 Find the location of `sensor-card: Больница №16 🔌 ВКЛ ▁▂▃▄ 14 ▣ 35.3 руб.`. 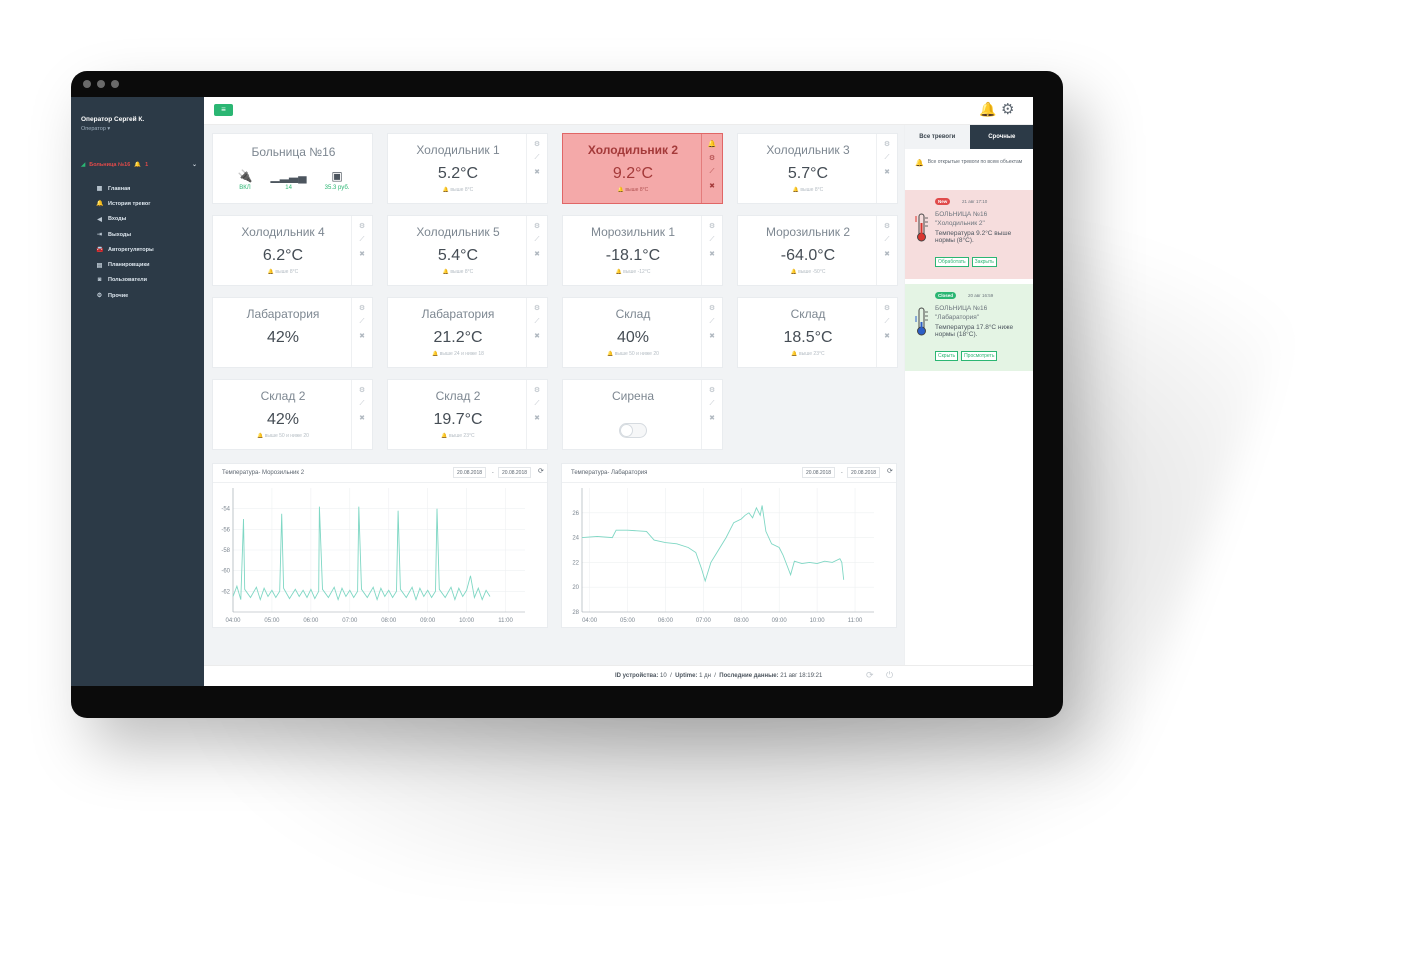

sensor-card: Больница №16 🔌 ВКЛ ▁▂▃▄ 14 ▣ 35.3 руб. is located at coordinates (292, 168).